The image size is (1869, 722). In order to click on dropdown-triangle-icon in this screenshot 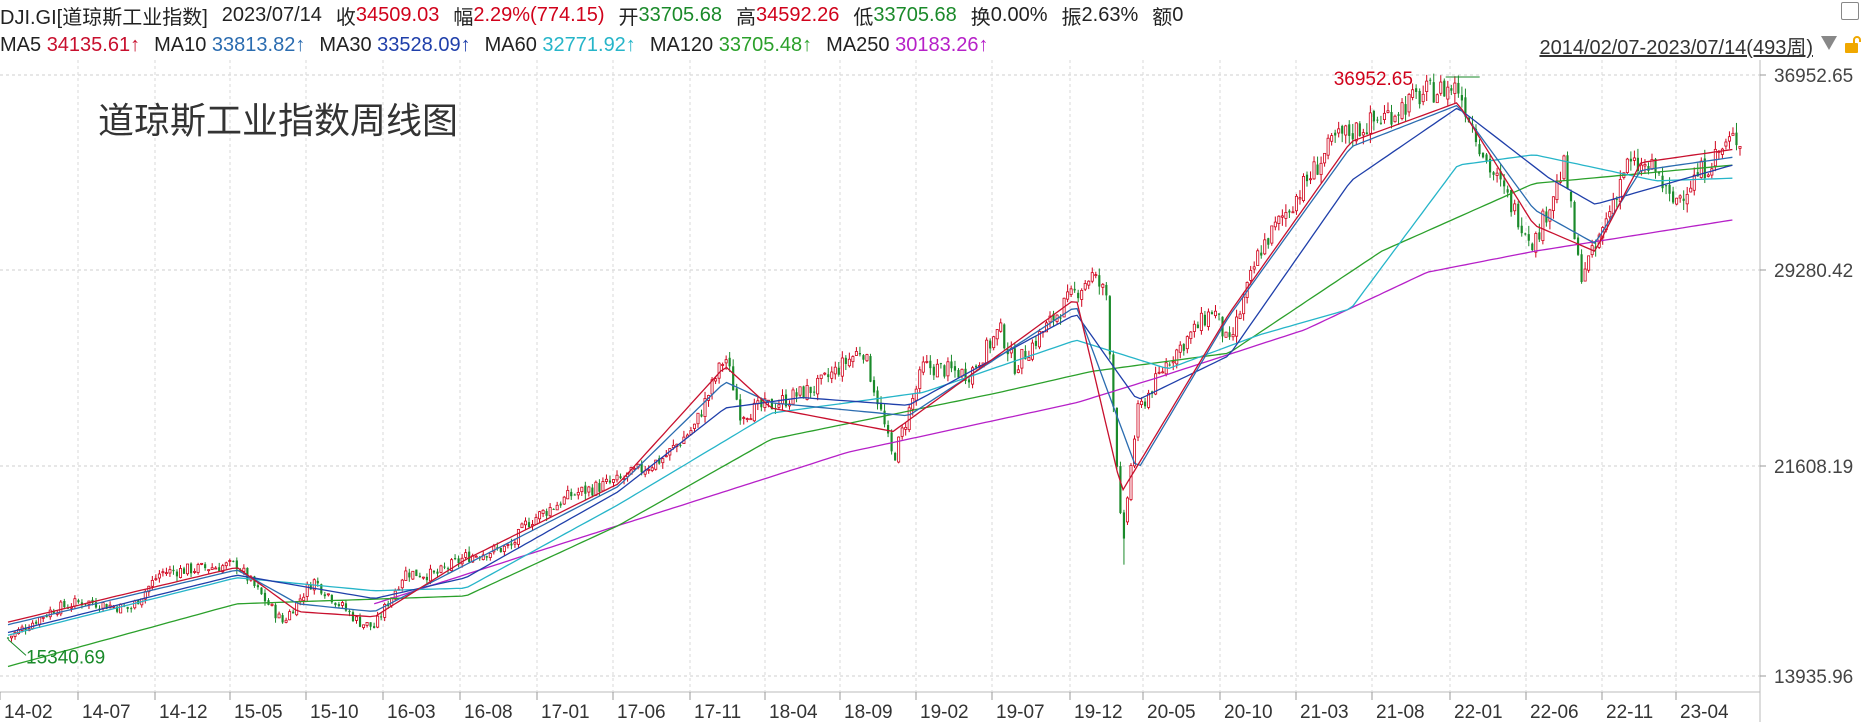, I will do `click(1829, 43)`.